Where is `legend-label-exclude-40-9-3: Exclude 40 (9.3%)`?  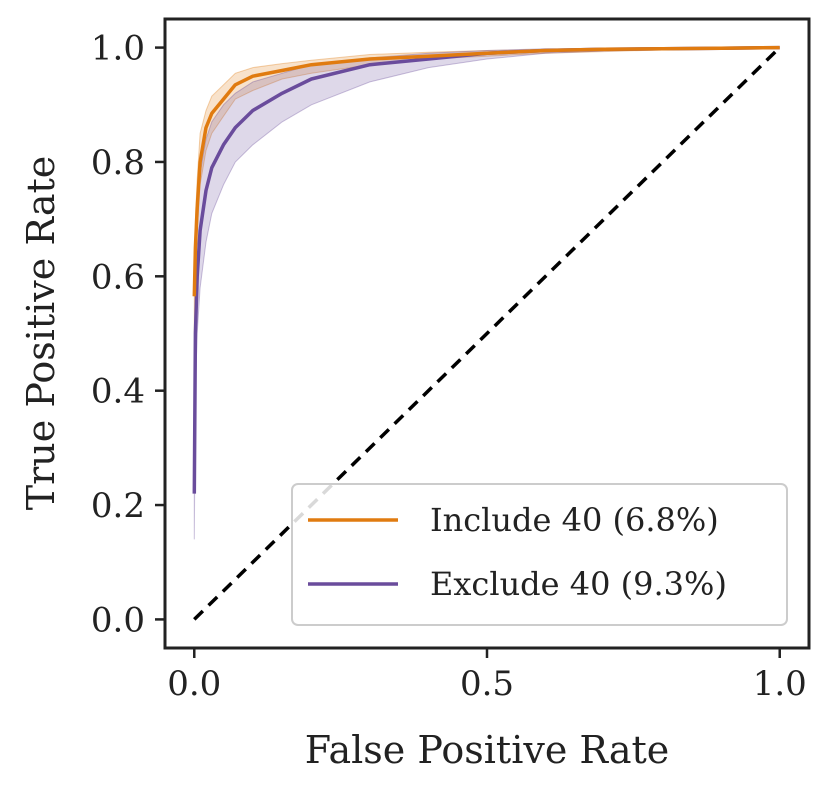 legend-label-exclude-40-9-3: Exclude 40 (9.3%) is located at coordinates (578, 584).